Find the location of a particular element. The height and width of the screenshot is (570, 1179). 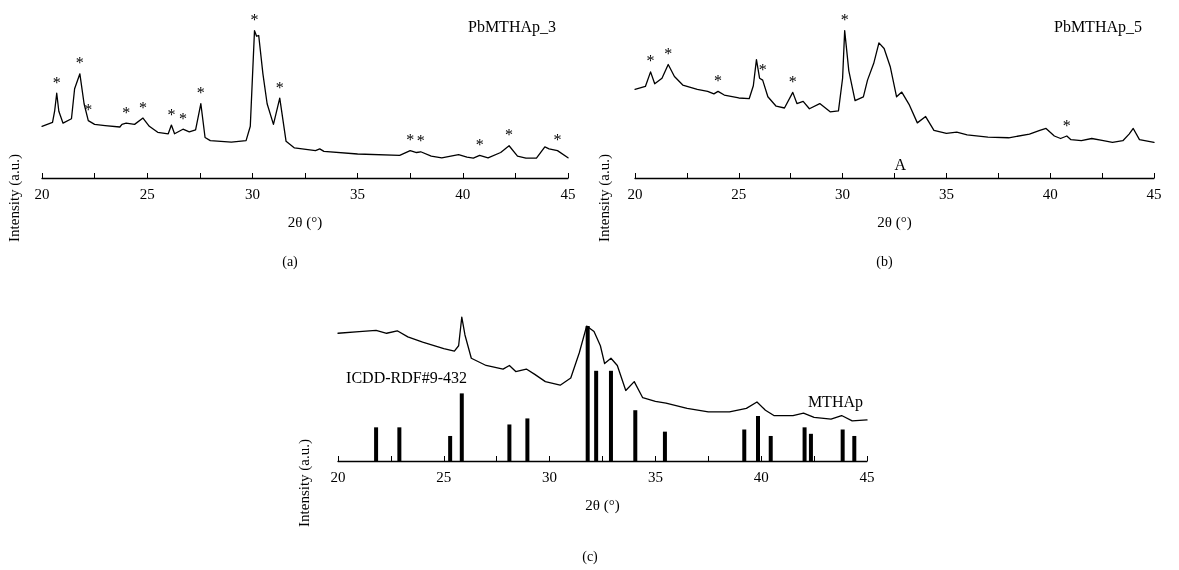

text: (a) is located at coordinates (290, 261).